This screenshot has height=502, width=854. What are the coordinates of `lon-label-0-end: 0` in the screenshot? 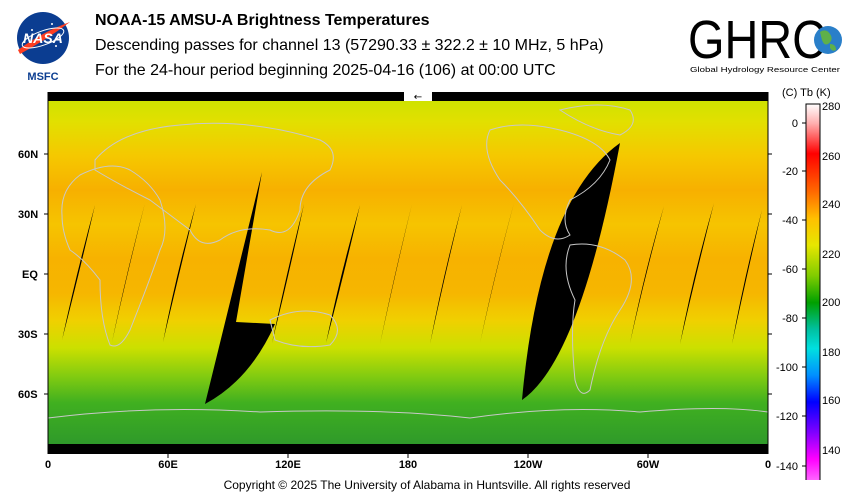 It's located at (768, 465).